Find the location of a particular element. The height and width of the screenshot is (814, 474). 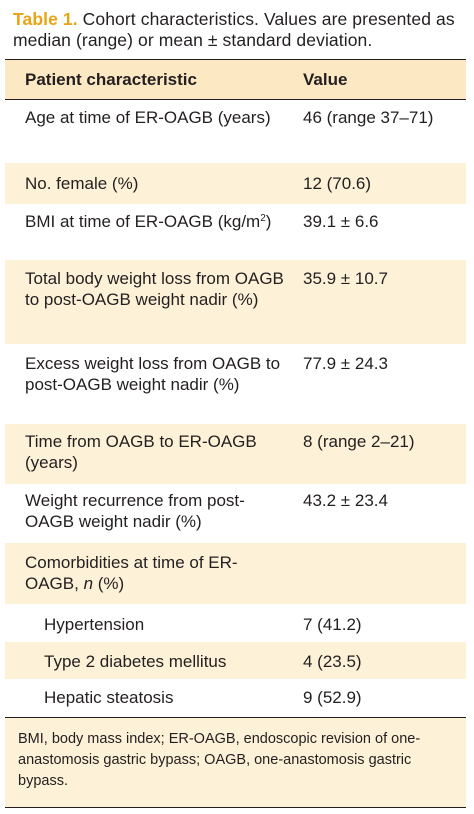

value-cell: 46 (range 37–71) is located at coordinates (368, 117).